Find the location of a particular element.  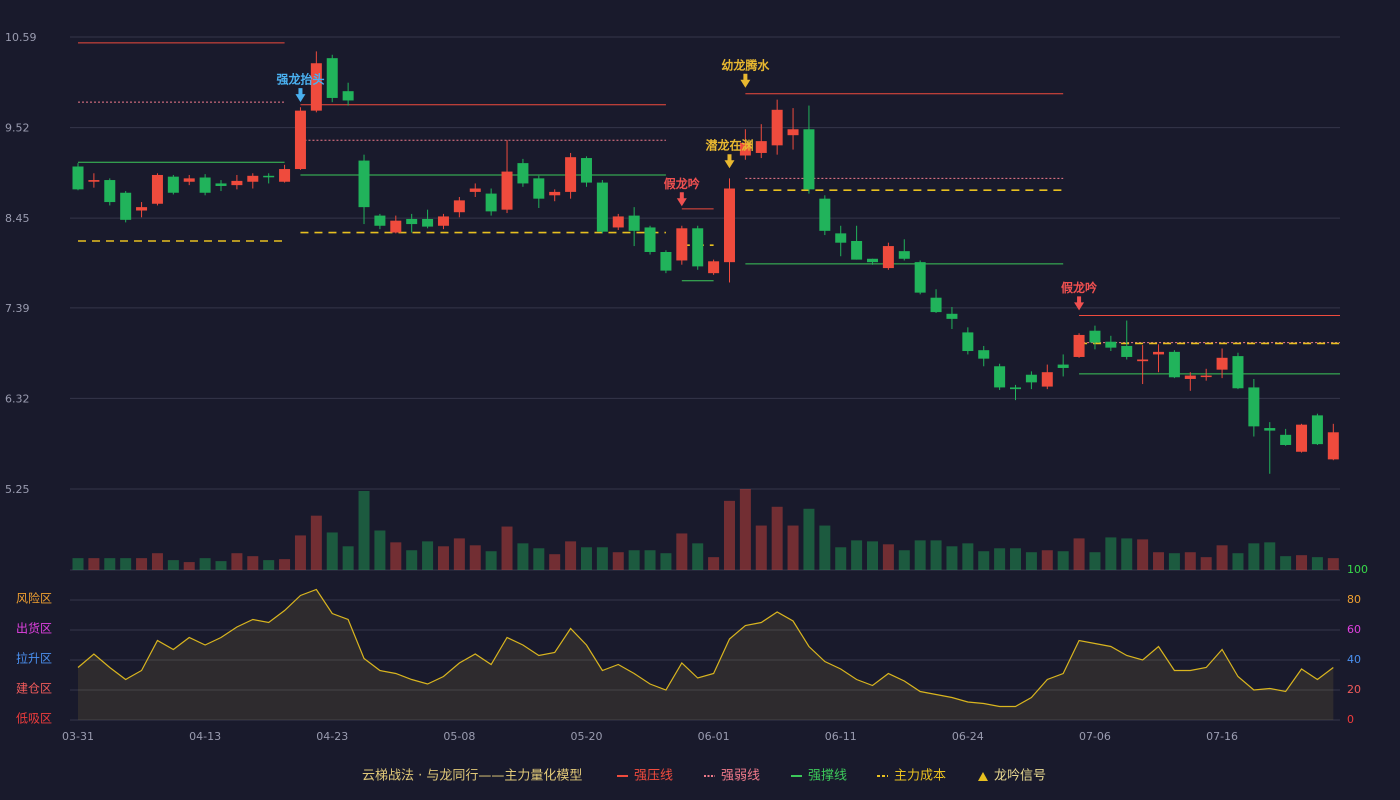

y-tick-label: 5.25 is located at coordinates (17, 489).